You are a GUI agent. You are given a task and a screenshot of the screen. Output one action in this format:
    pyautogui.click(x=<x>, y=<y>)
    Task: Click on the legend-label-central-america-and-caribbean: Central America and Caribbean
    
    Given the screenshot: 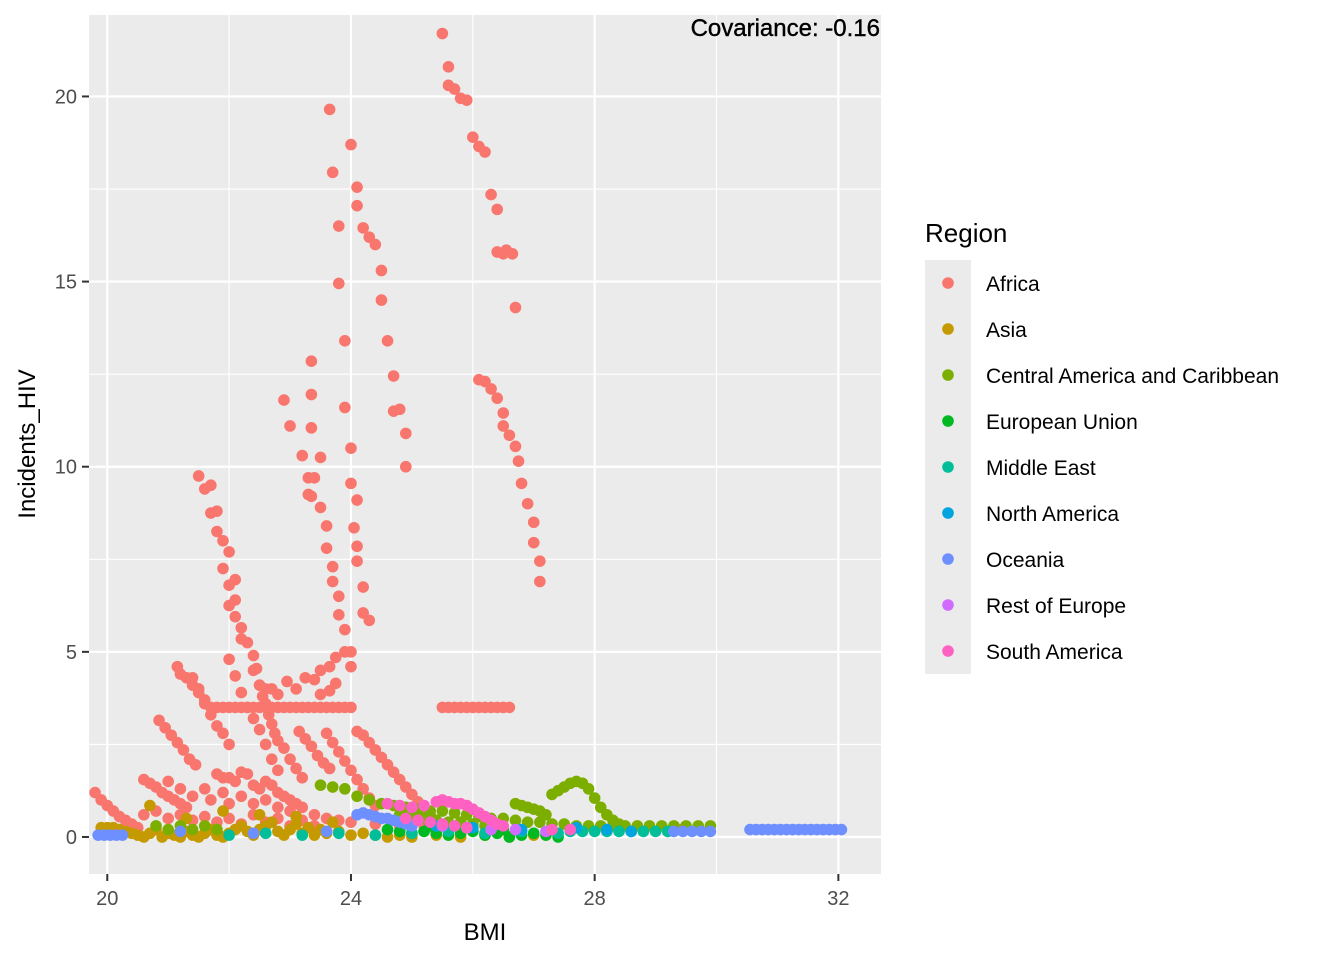 What is the action you would take?
    pyautogui.click(x=1132, y=376)
    